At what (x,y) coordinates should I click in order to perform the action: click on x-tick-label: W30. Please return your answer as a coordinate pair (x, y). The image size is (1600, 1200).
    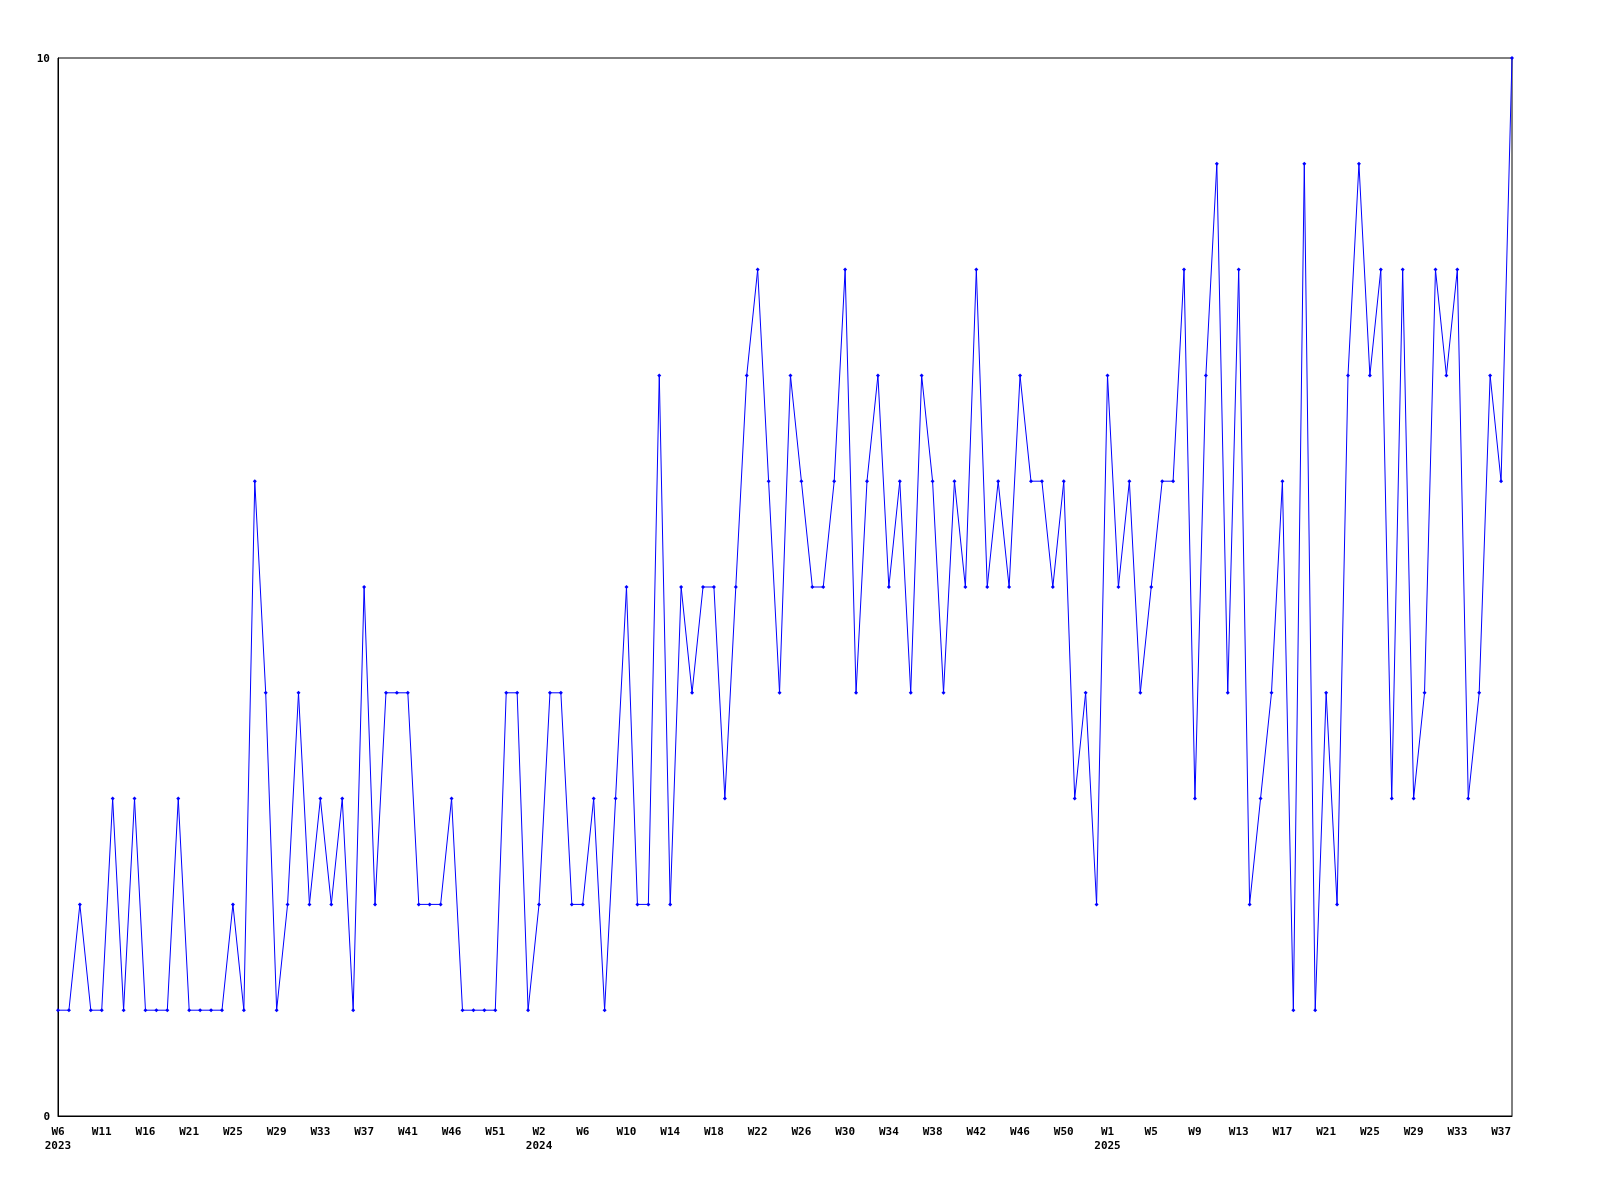
    Looking at the image, I should click on (845, 1131).